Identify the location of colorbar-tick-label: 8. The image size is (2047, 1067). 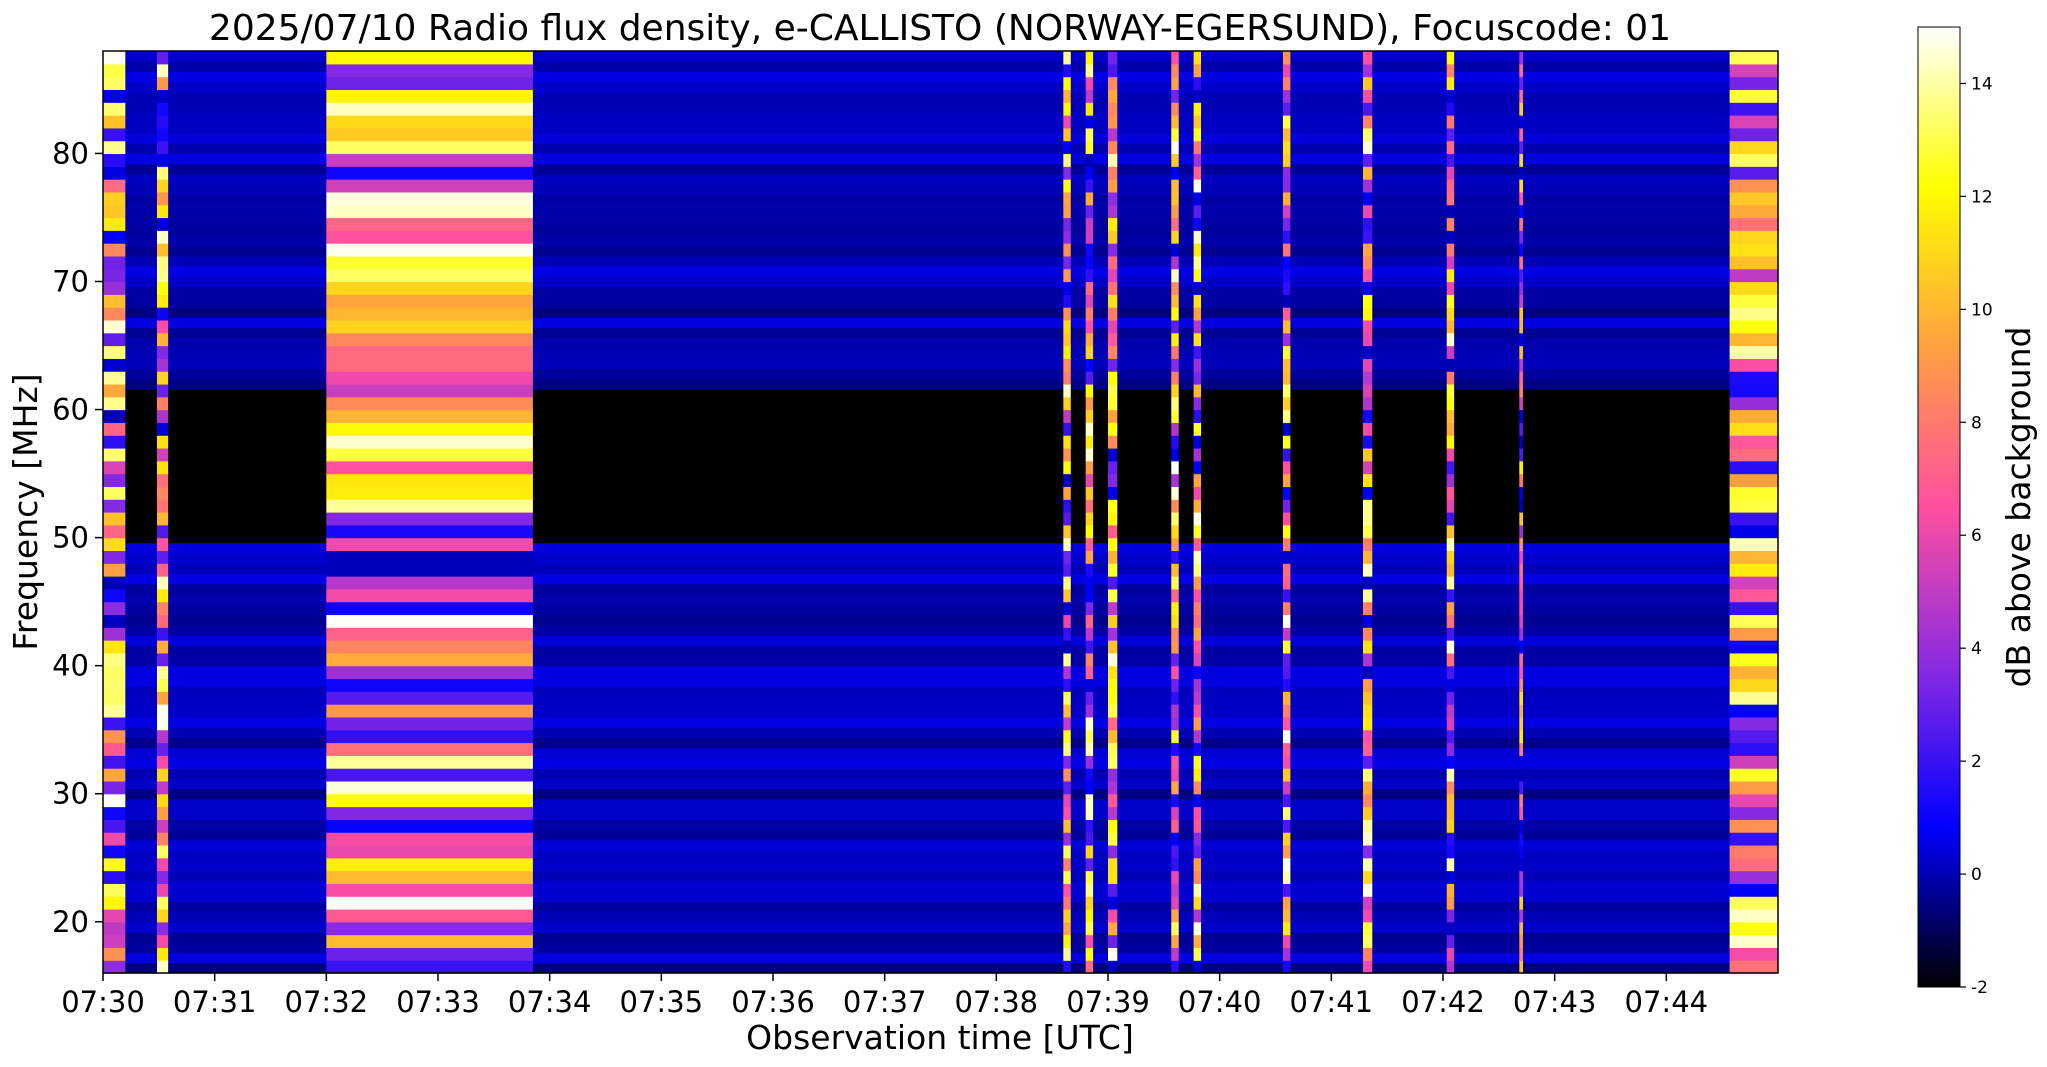
(1976, 423).